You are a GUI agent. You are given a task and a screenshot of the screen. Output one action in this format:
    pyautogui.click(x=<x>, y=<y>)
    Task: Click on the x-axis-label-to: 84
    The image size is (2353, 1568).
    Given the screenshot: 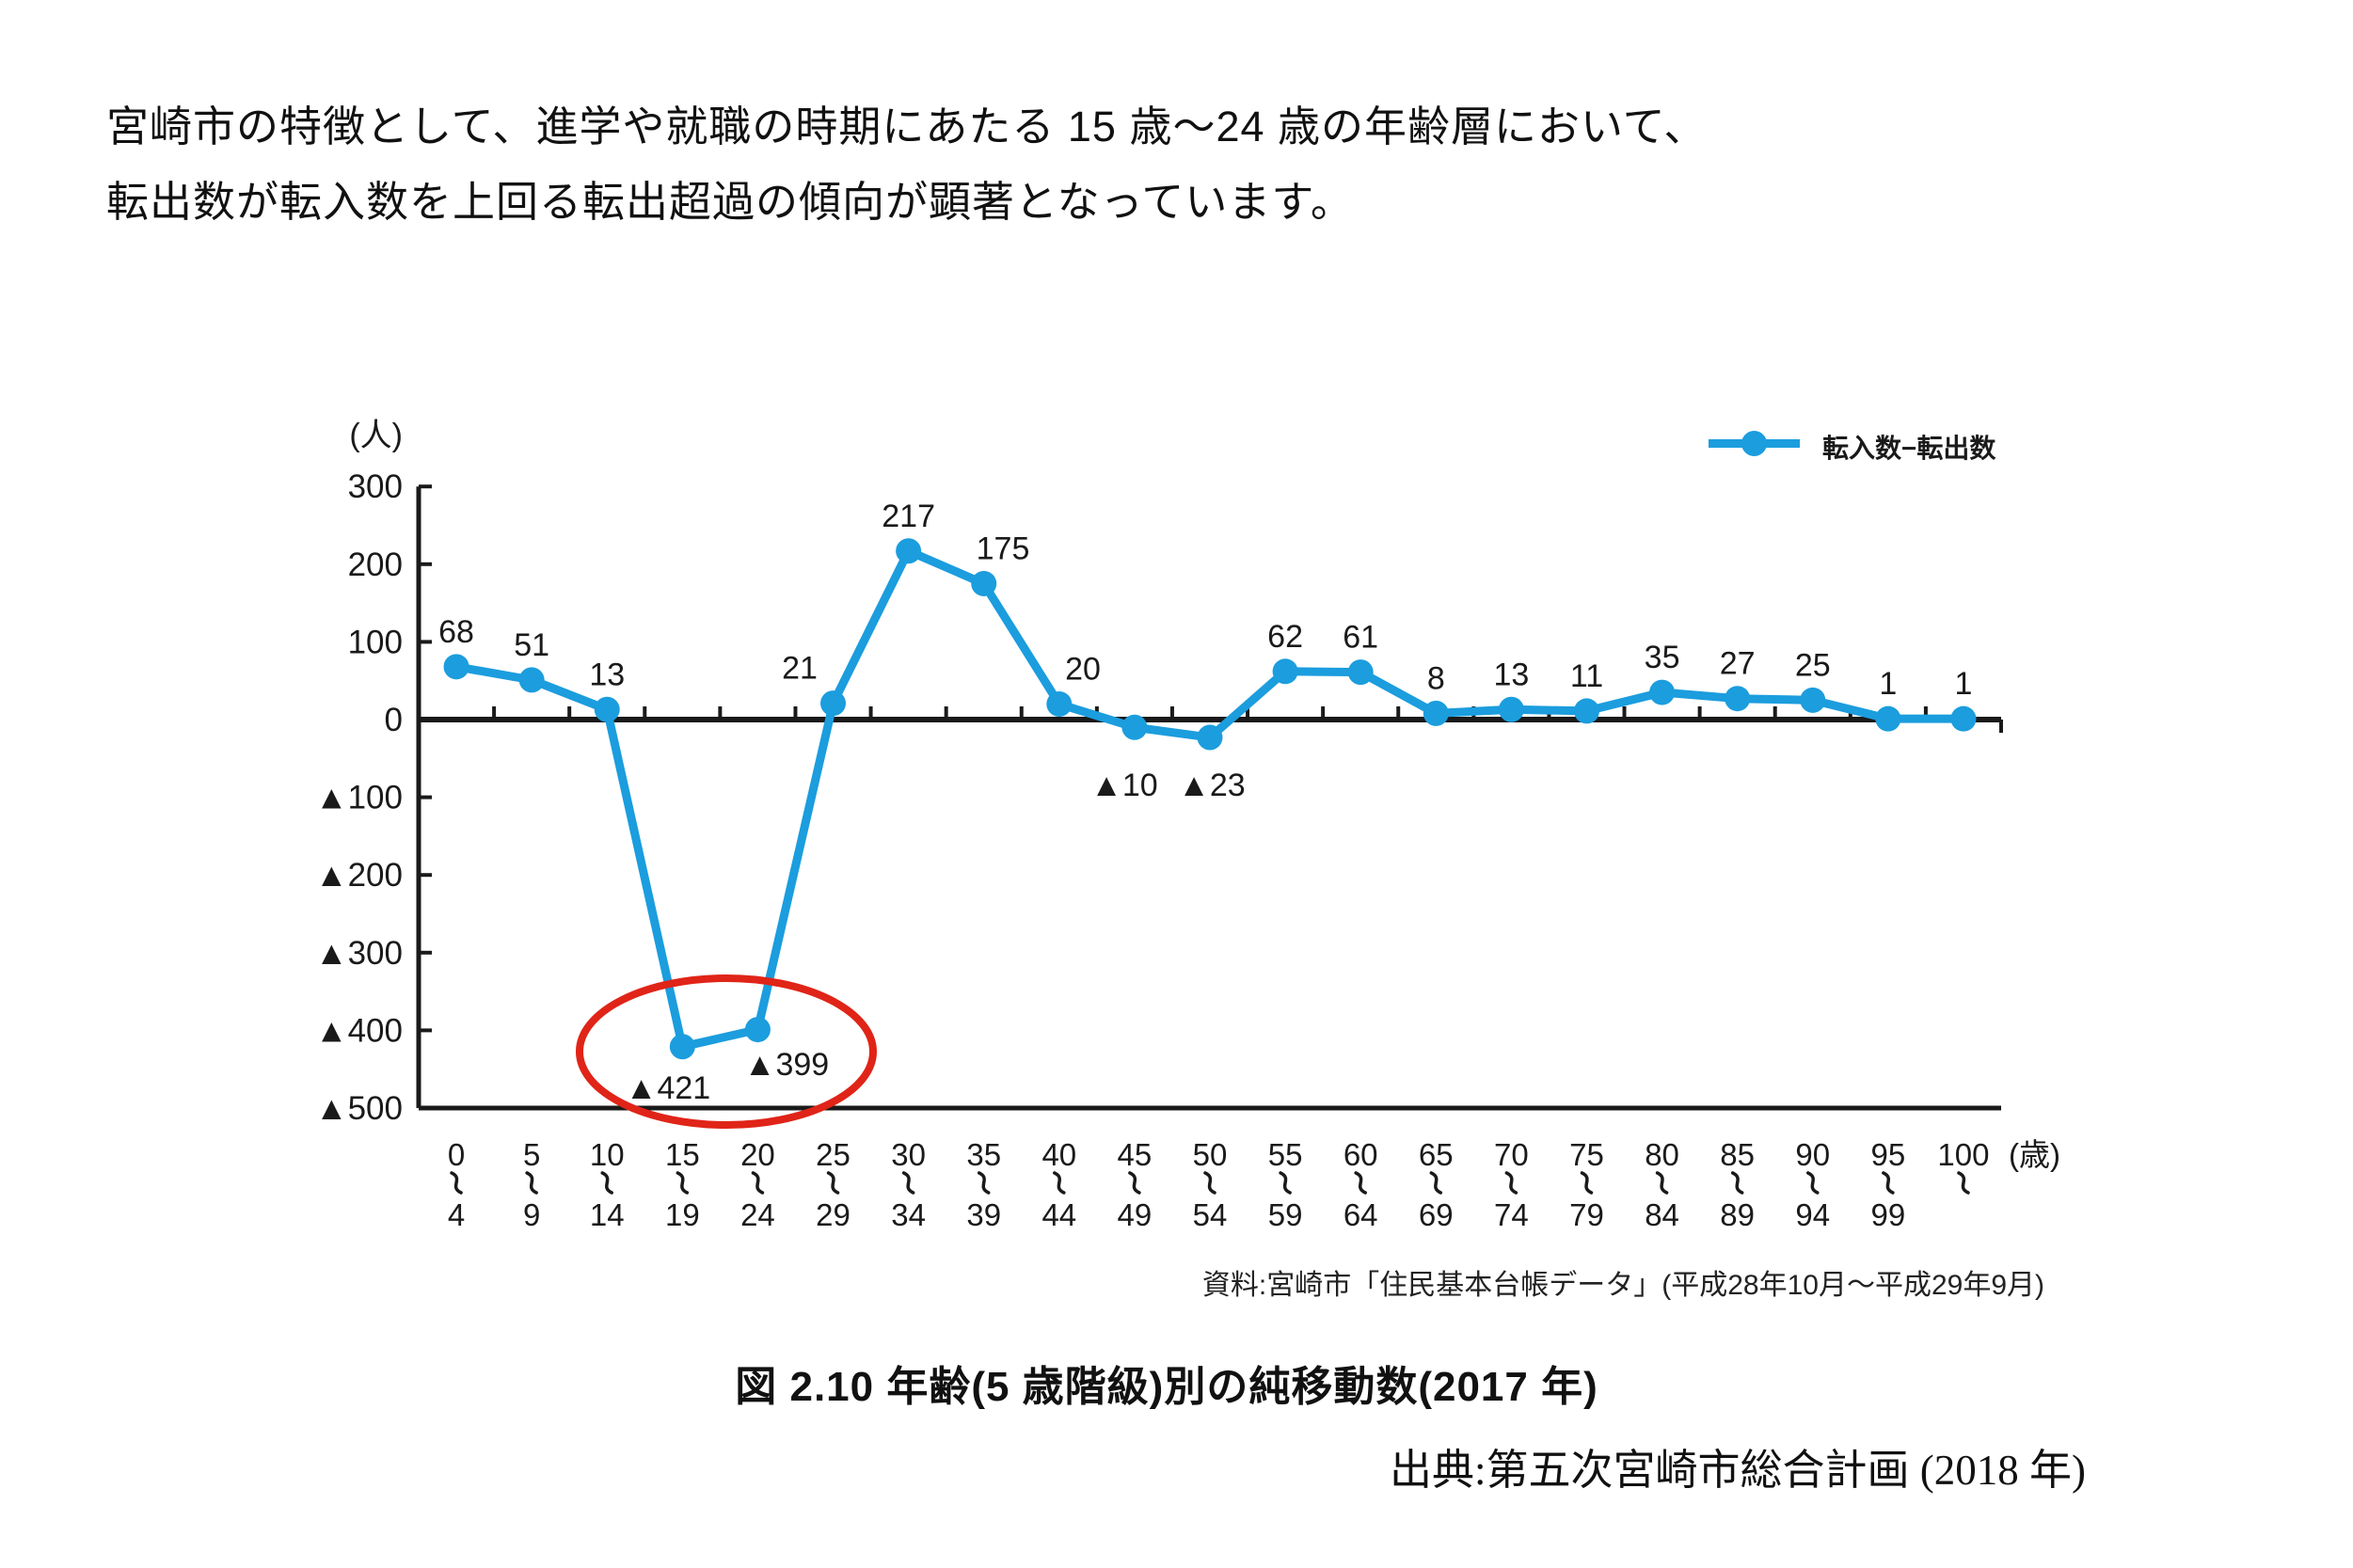 What is the action you would take?
    pyautogui.click(x=1662, y=1214)
    